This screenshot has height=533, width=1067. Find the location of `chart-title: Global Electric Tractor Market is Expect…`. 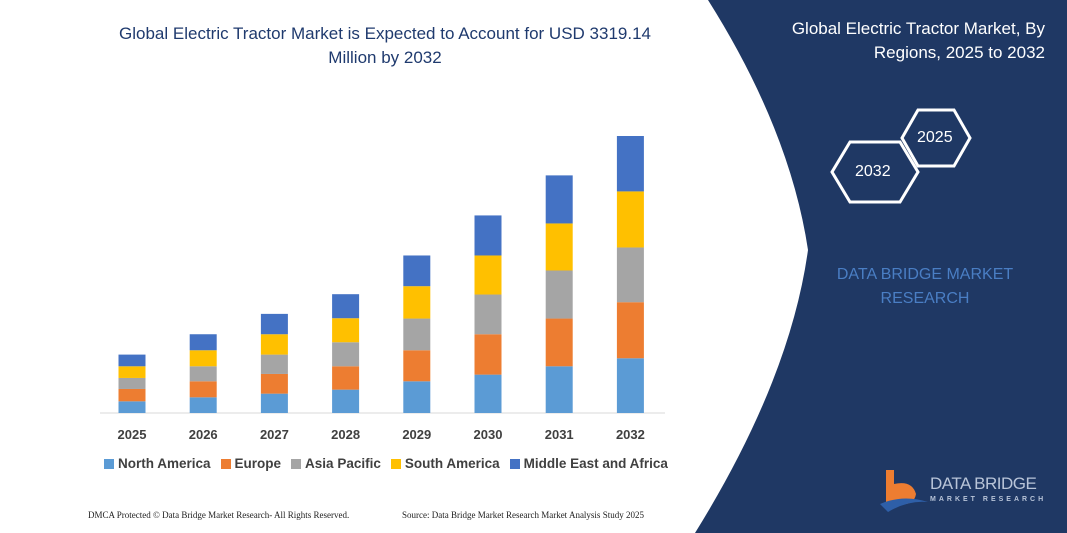

chart-title: Global Electric Tractor Market is Expect… is located at coordinates (385, 45).